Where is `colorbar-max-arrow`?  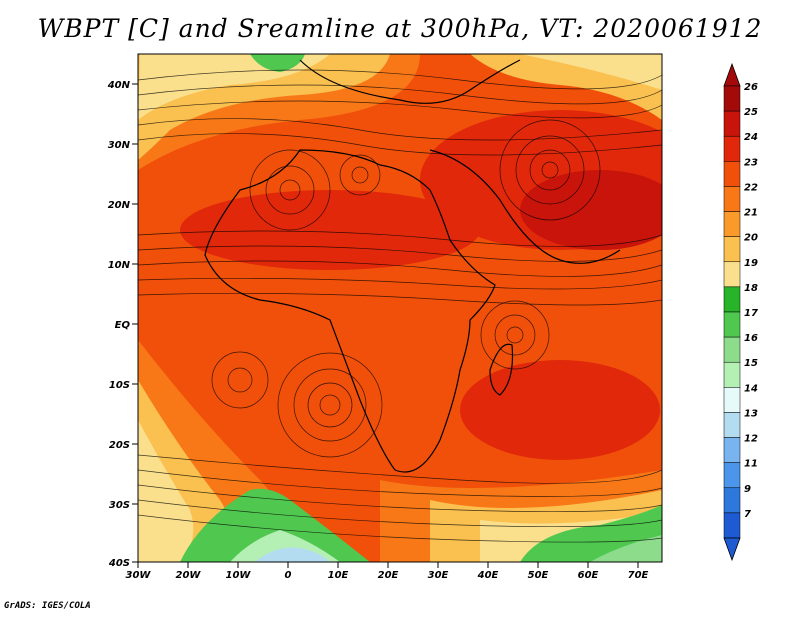
colorbar-max-arrow is located at coordinates (732, 74).